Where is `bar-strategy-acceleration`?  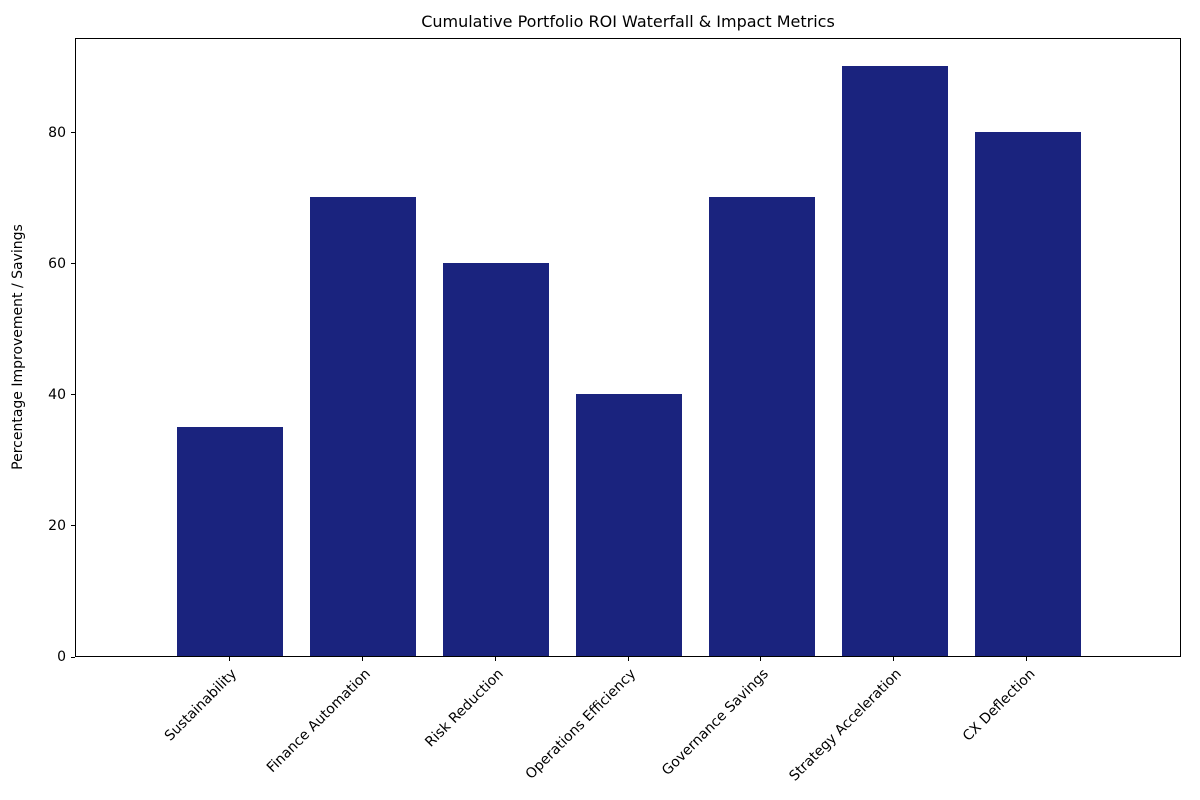 bar-strategy-acceleration is located at coordinates (895, 361).